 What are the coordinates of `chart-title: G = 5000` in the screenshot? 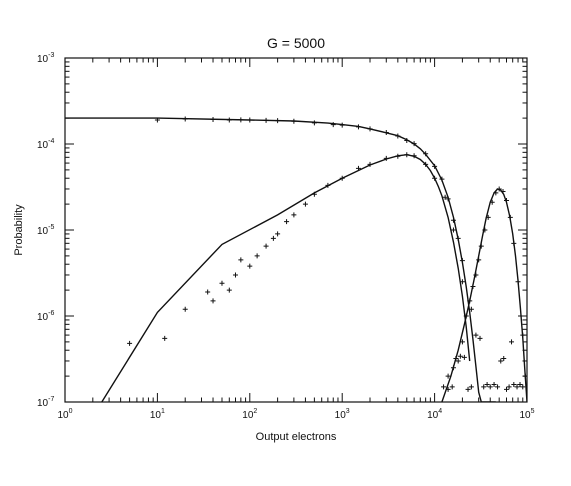 It's located at (296, 43).